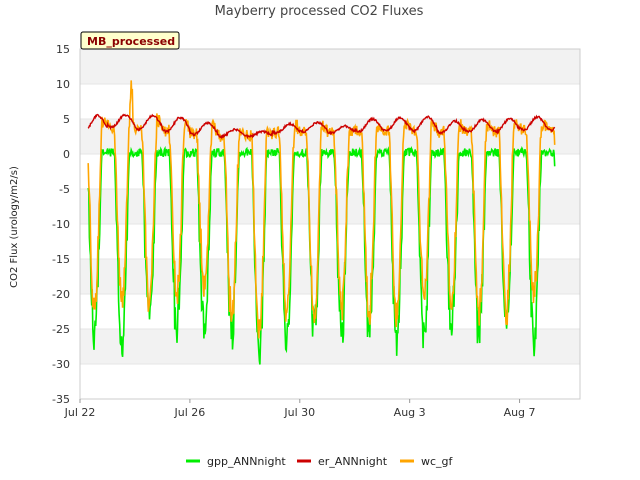  I want to click on badge-label: MB_processed, so click(131, 41).